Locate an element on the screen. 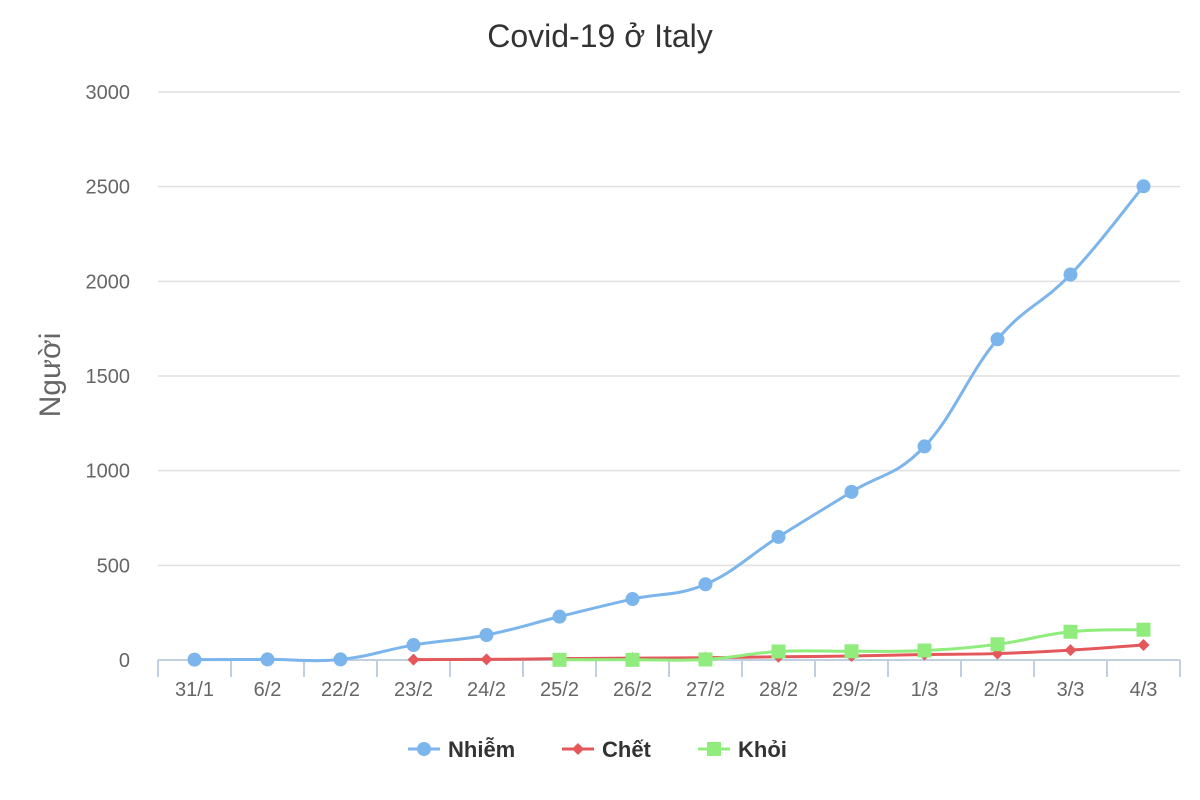 This screenshot has height=800, width=1200. x-tick-label: 28/2 is located at coordinates (778, 690).